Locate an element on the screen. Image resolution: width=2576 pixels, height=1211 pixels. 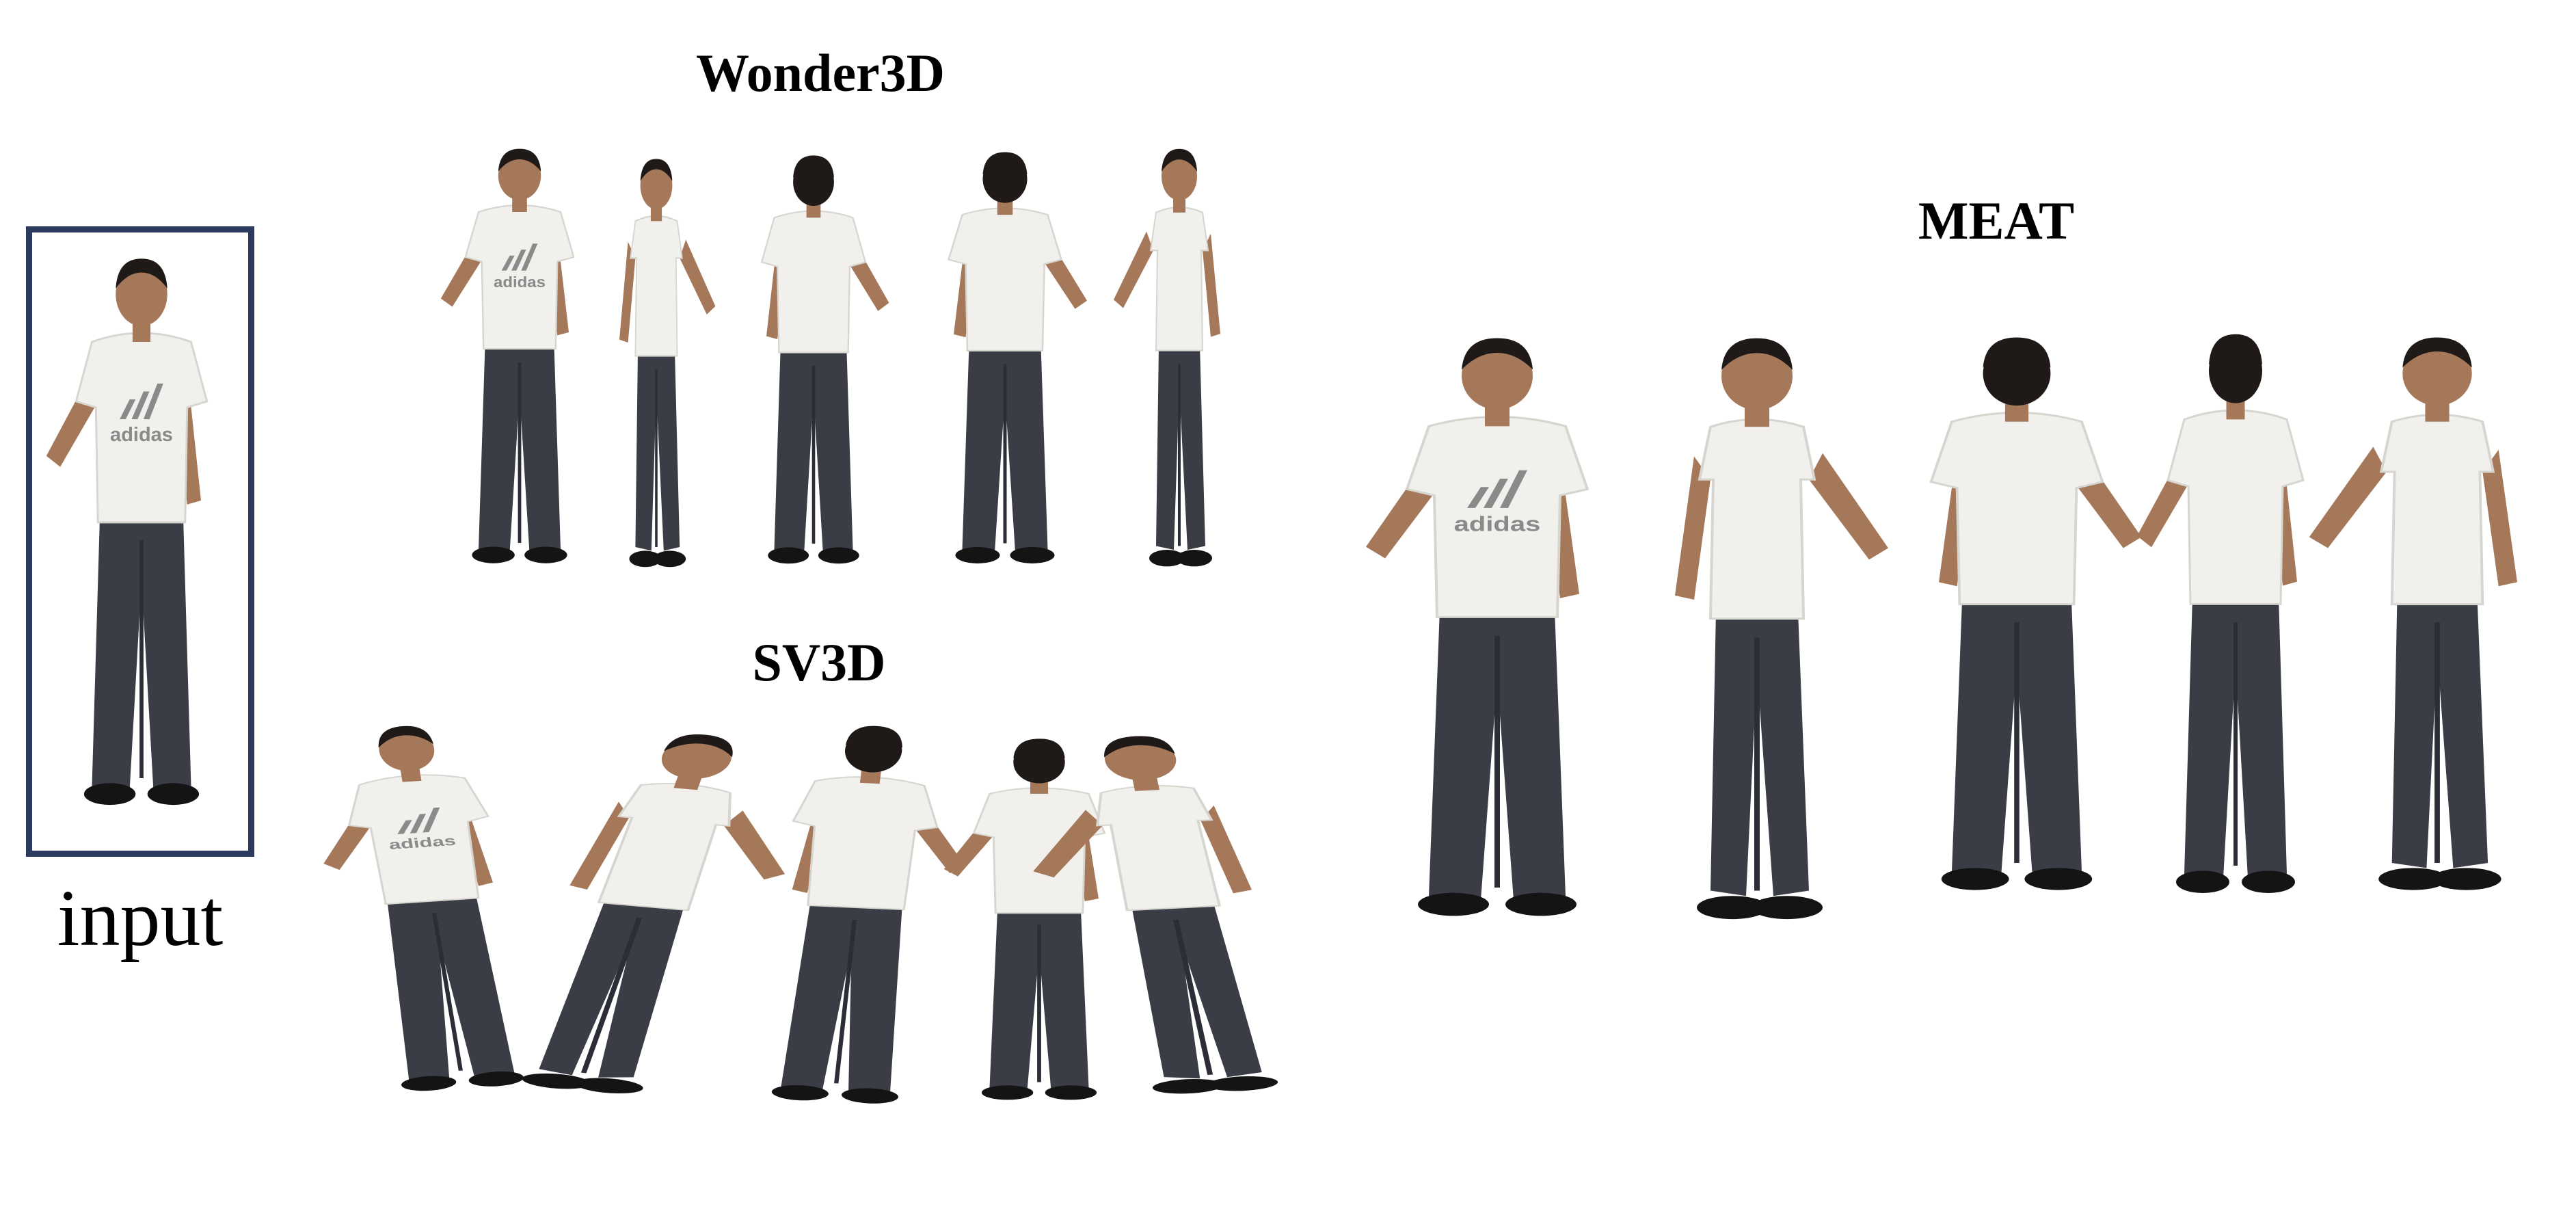
figure-meat-back is located at coordinates (2035, 613).